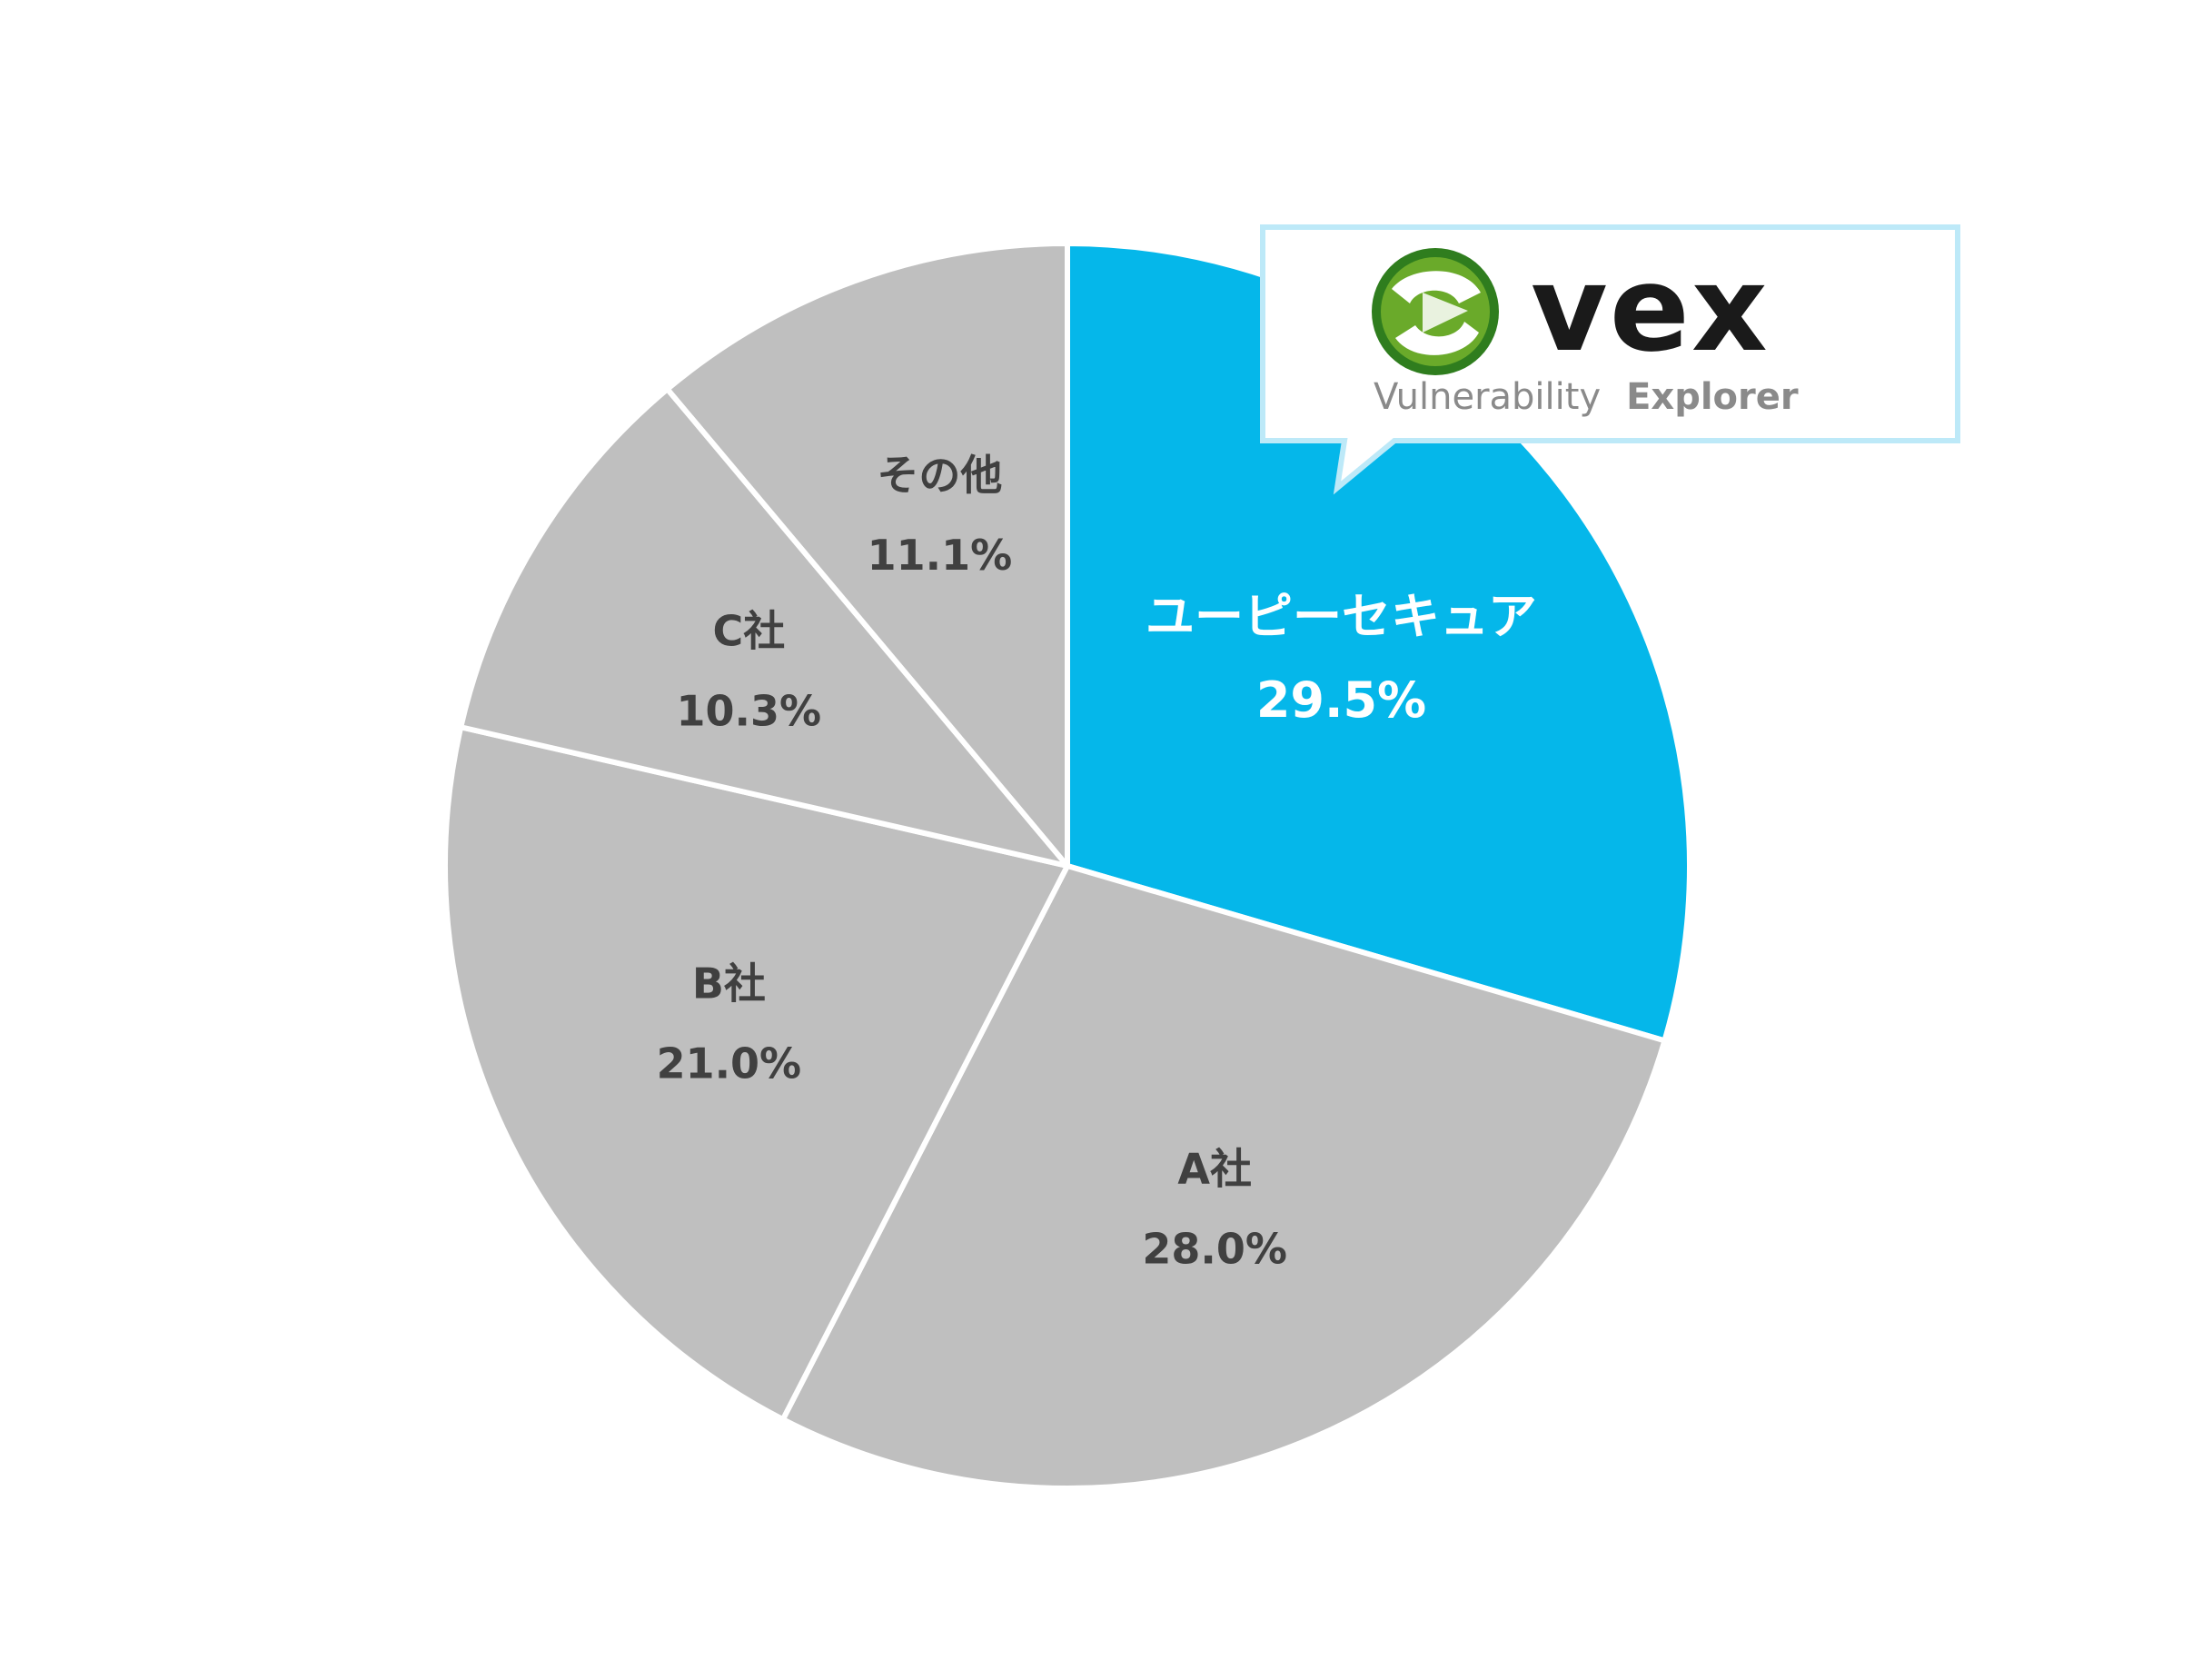  What do you see at coordinates (1435, 312) in the screenshot?
I see `vex-emblem-icon` at bounding box center [1435, 312].